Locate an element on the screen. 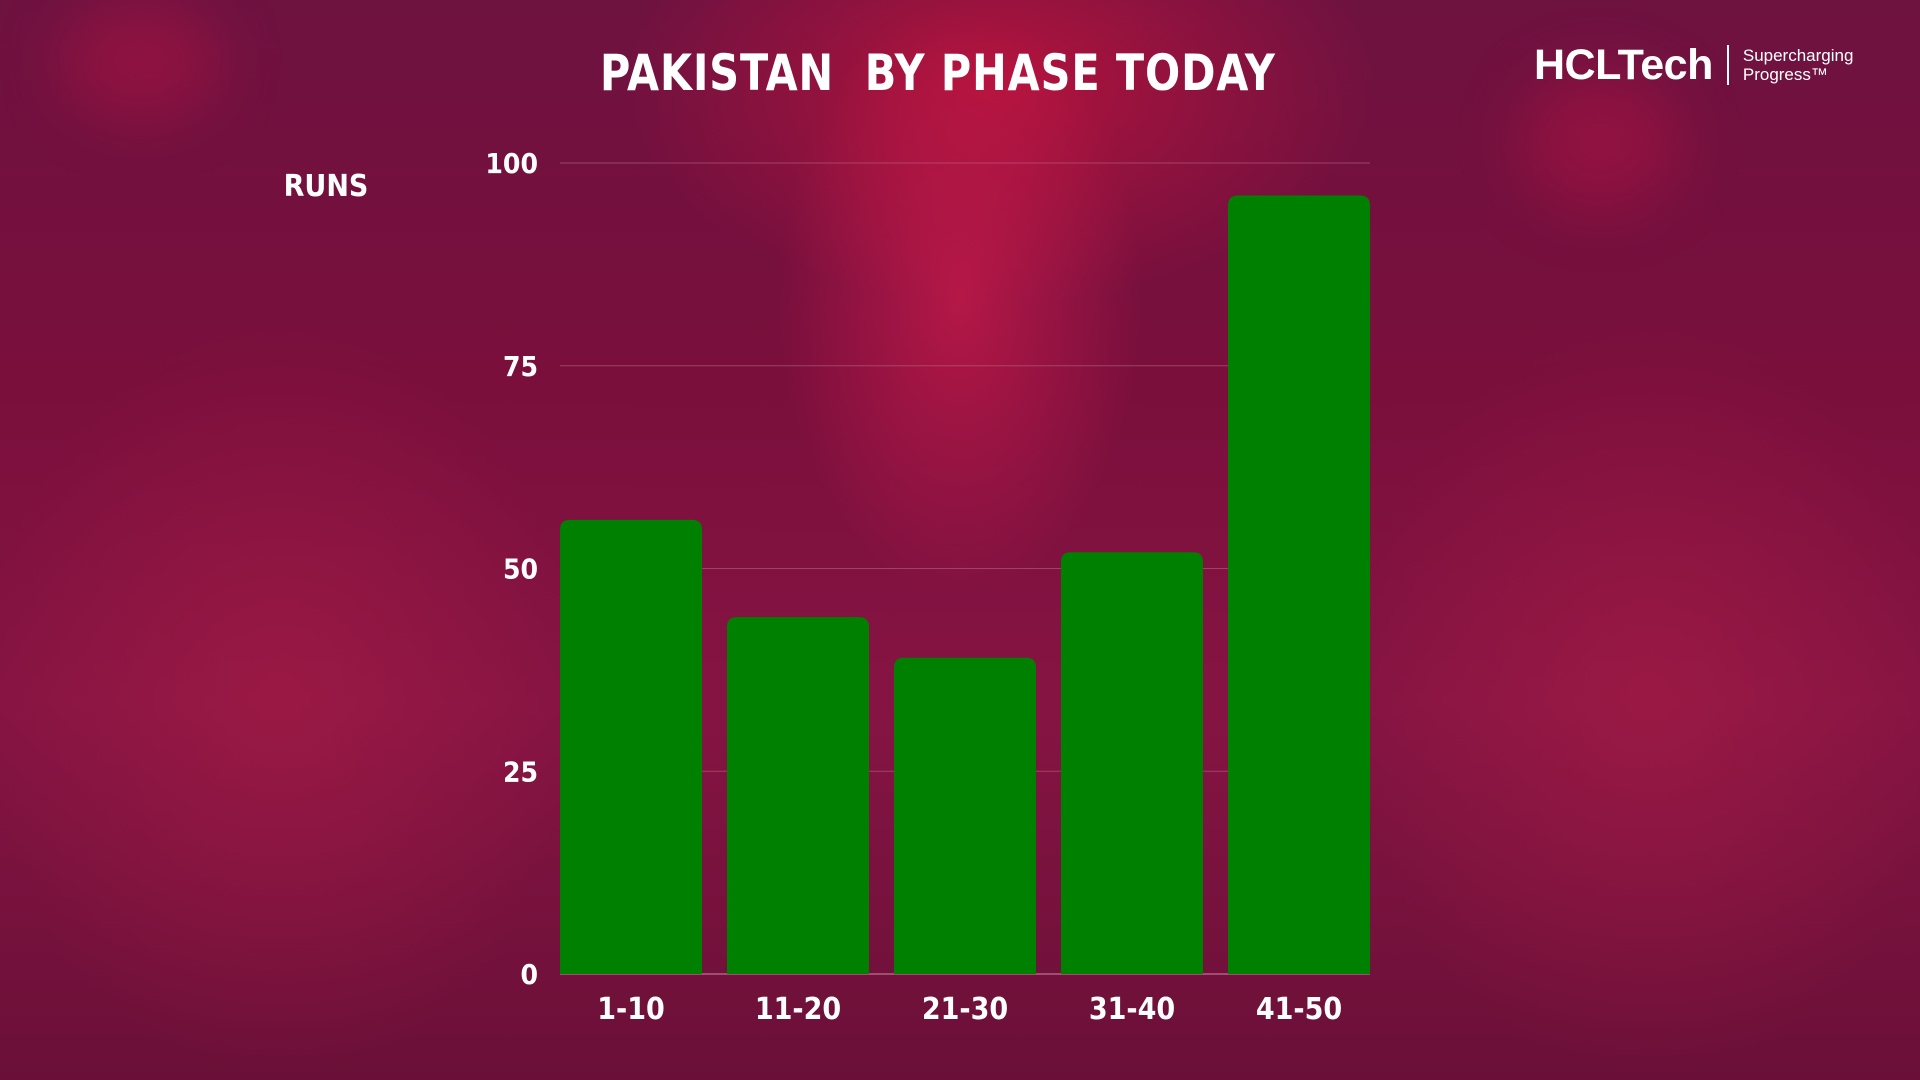  brand-divider is located at coordinates (1727, 65).